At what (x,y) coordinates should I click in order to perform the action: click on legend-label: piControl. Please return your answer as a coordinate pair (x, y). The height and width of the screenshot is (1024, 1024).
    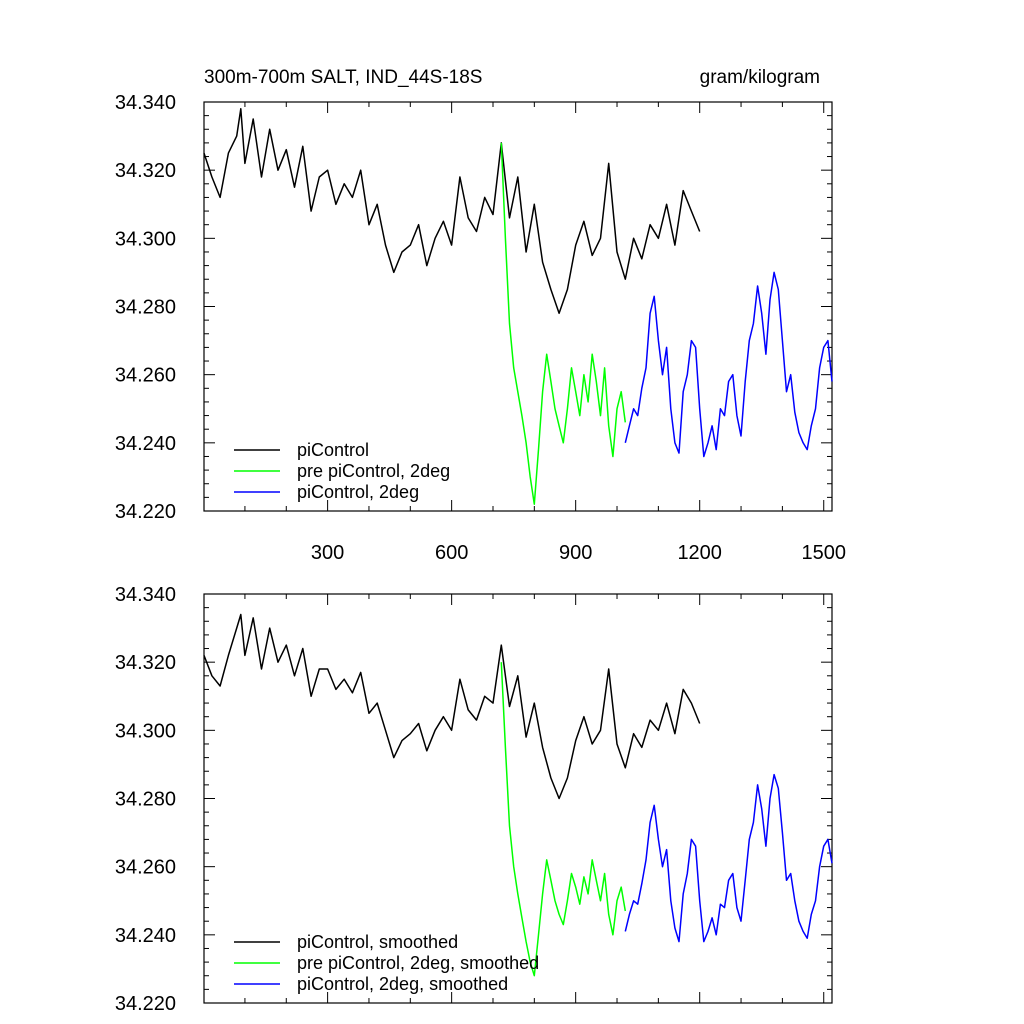
    Looking at the image, I should click on (333, 450).